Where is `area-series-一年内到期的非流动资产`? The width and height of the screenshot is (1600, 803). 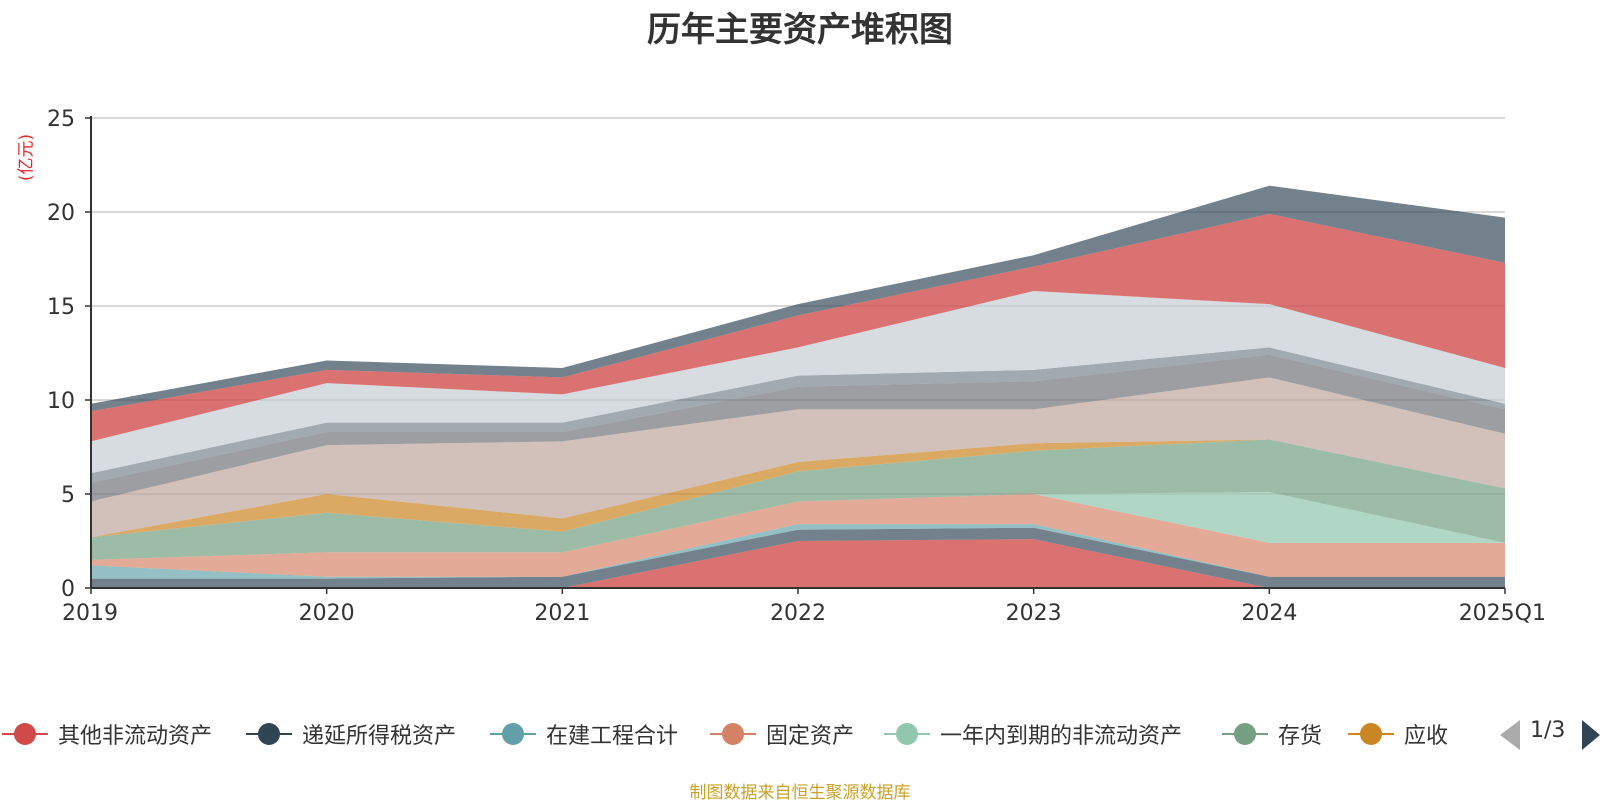
area-series-一年内到期的非流动资产 is located at coordinates (798, 526).